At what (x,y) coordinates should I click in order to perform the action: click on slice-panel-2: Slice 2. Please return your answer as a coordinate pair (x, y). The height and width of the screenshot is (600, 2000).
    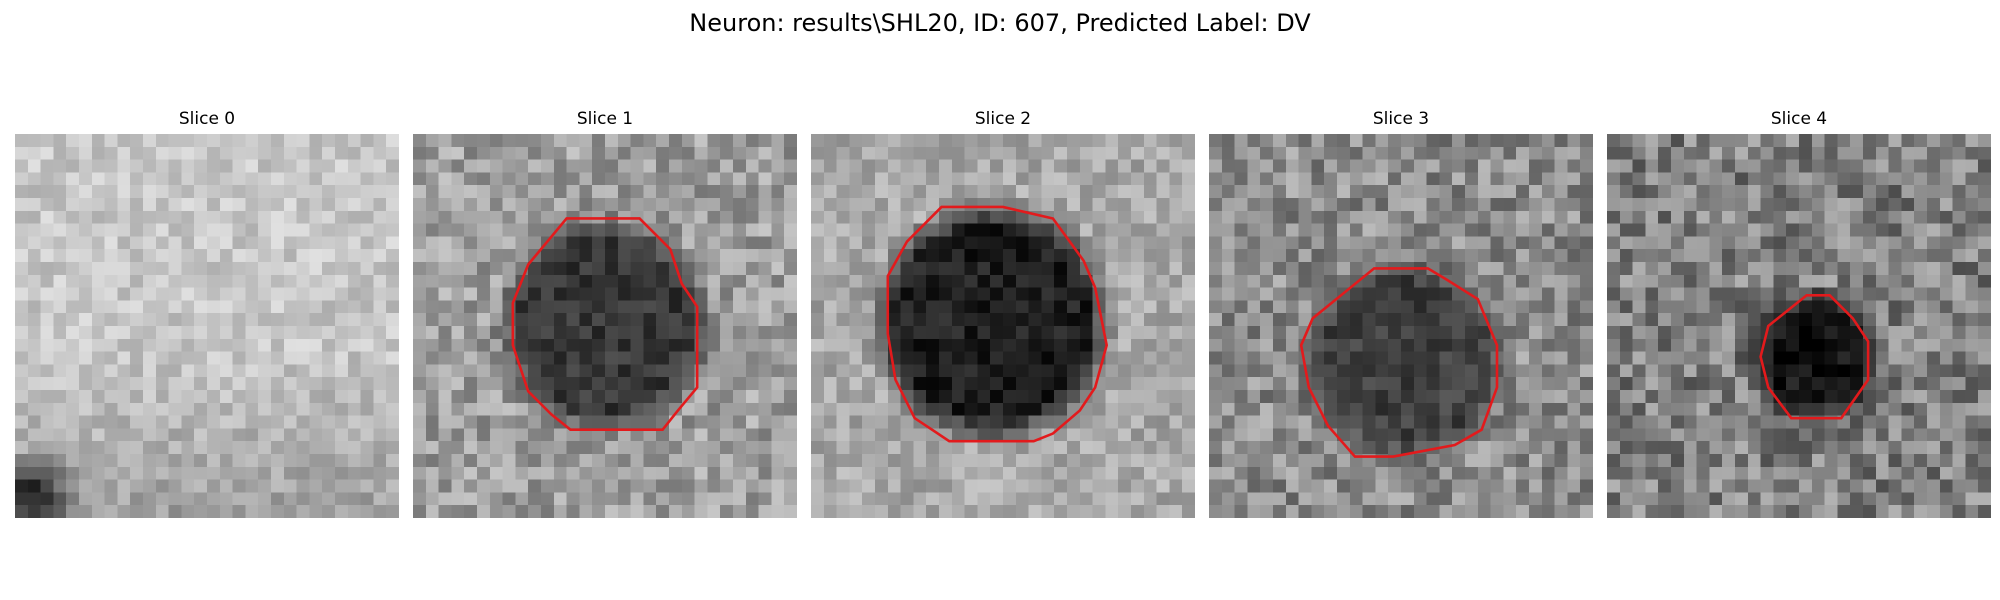
    Looking at the image, I should click on (1003, 313).